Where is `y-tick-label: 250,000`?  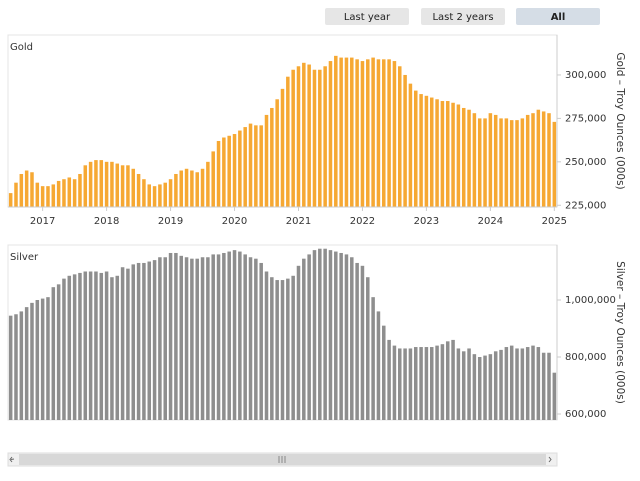
y-tick-label: 250,000 is located at coordinates (585, 162).